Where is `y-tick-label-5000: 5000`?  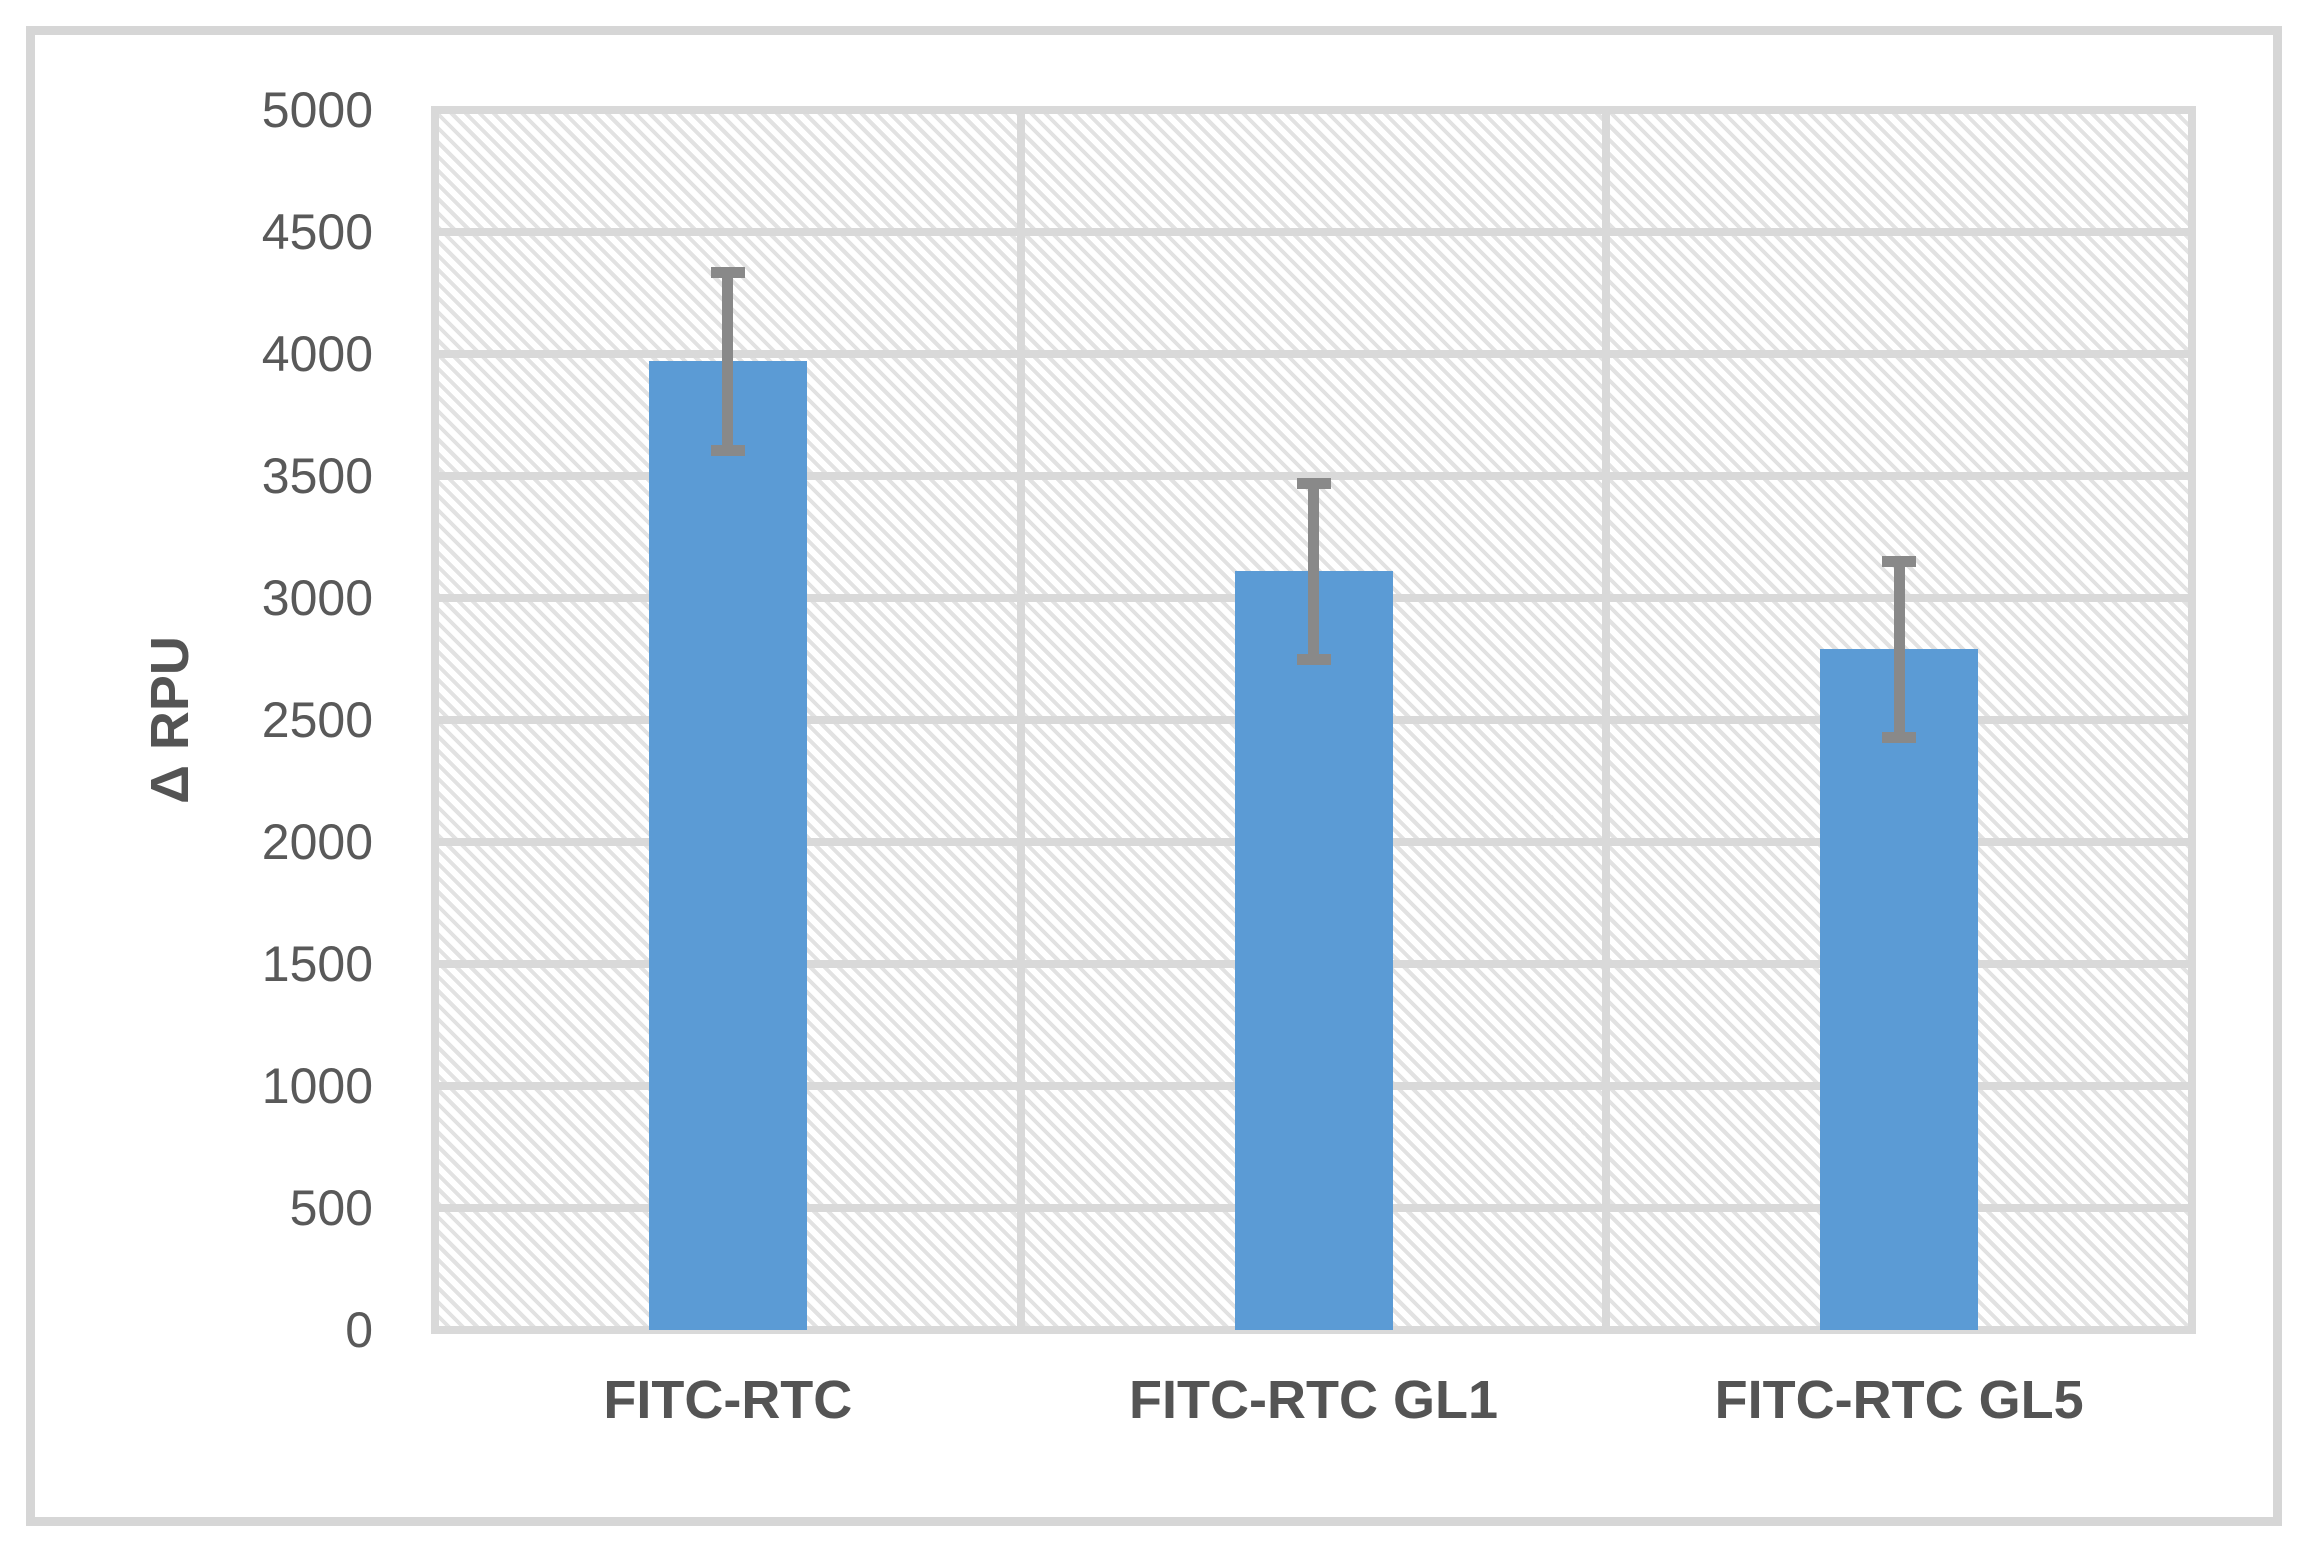
y-tick-label-5000: 5000 is located at coordinates (317, 110).